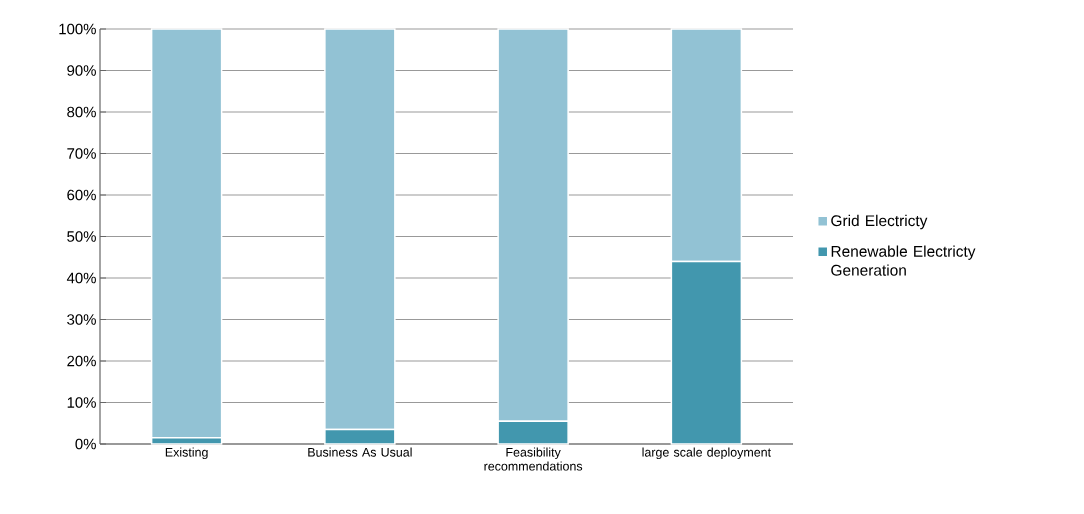 The image size is (1084, 514). Describe the element at coordinates (81, 278) in the screenshot. I see `y-tick-label: 40%` at that location.